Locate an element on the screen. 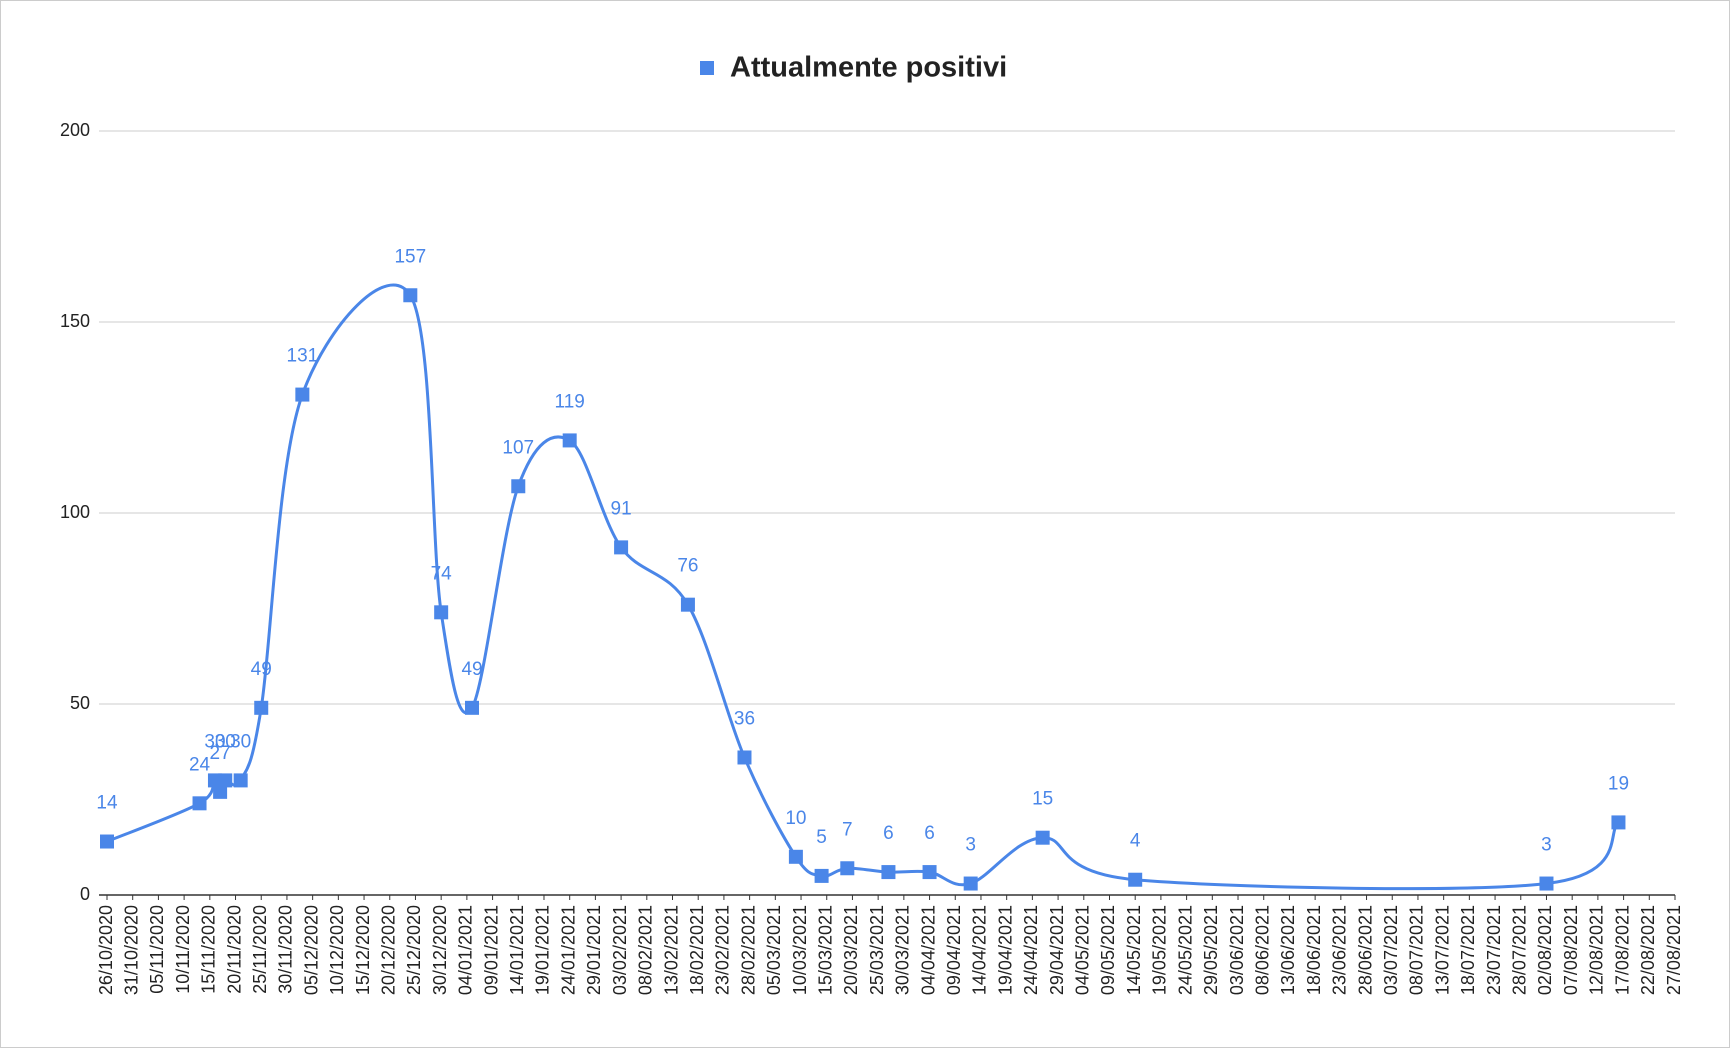 The image size is (1730, 1048). x-tick-label: 26/10/2020 is located at coordinates (106, 950).